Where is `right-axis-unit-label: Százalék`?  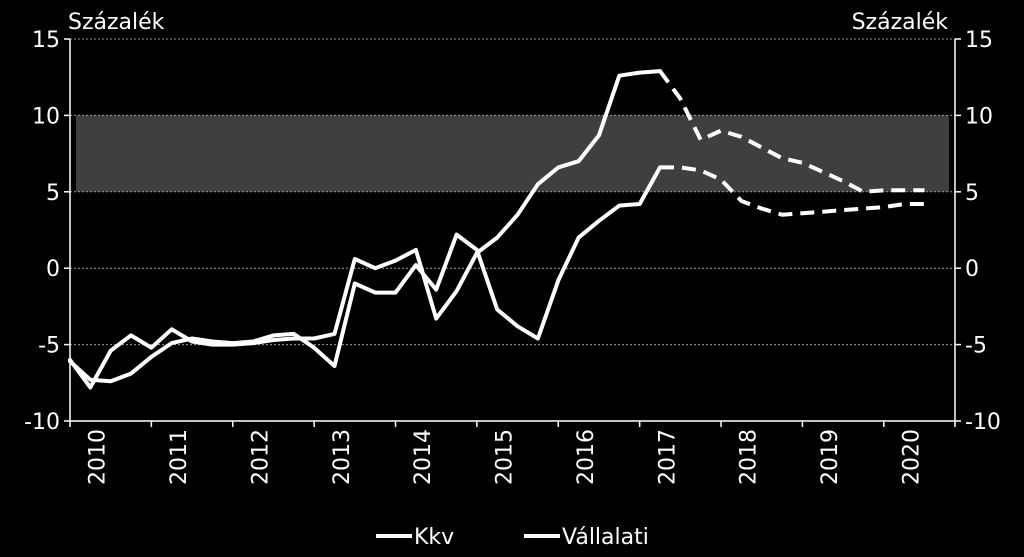 right-axis-unit-label: Százalék is located at coordinates (900, 22).